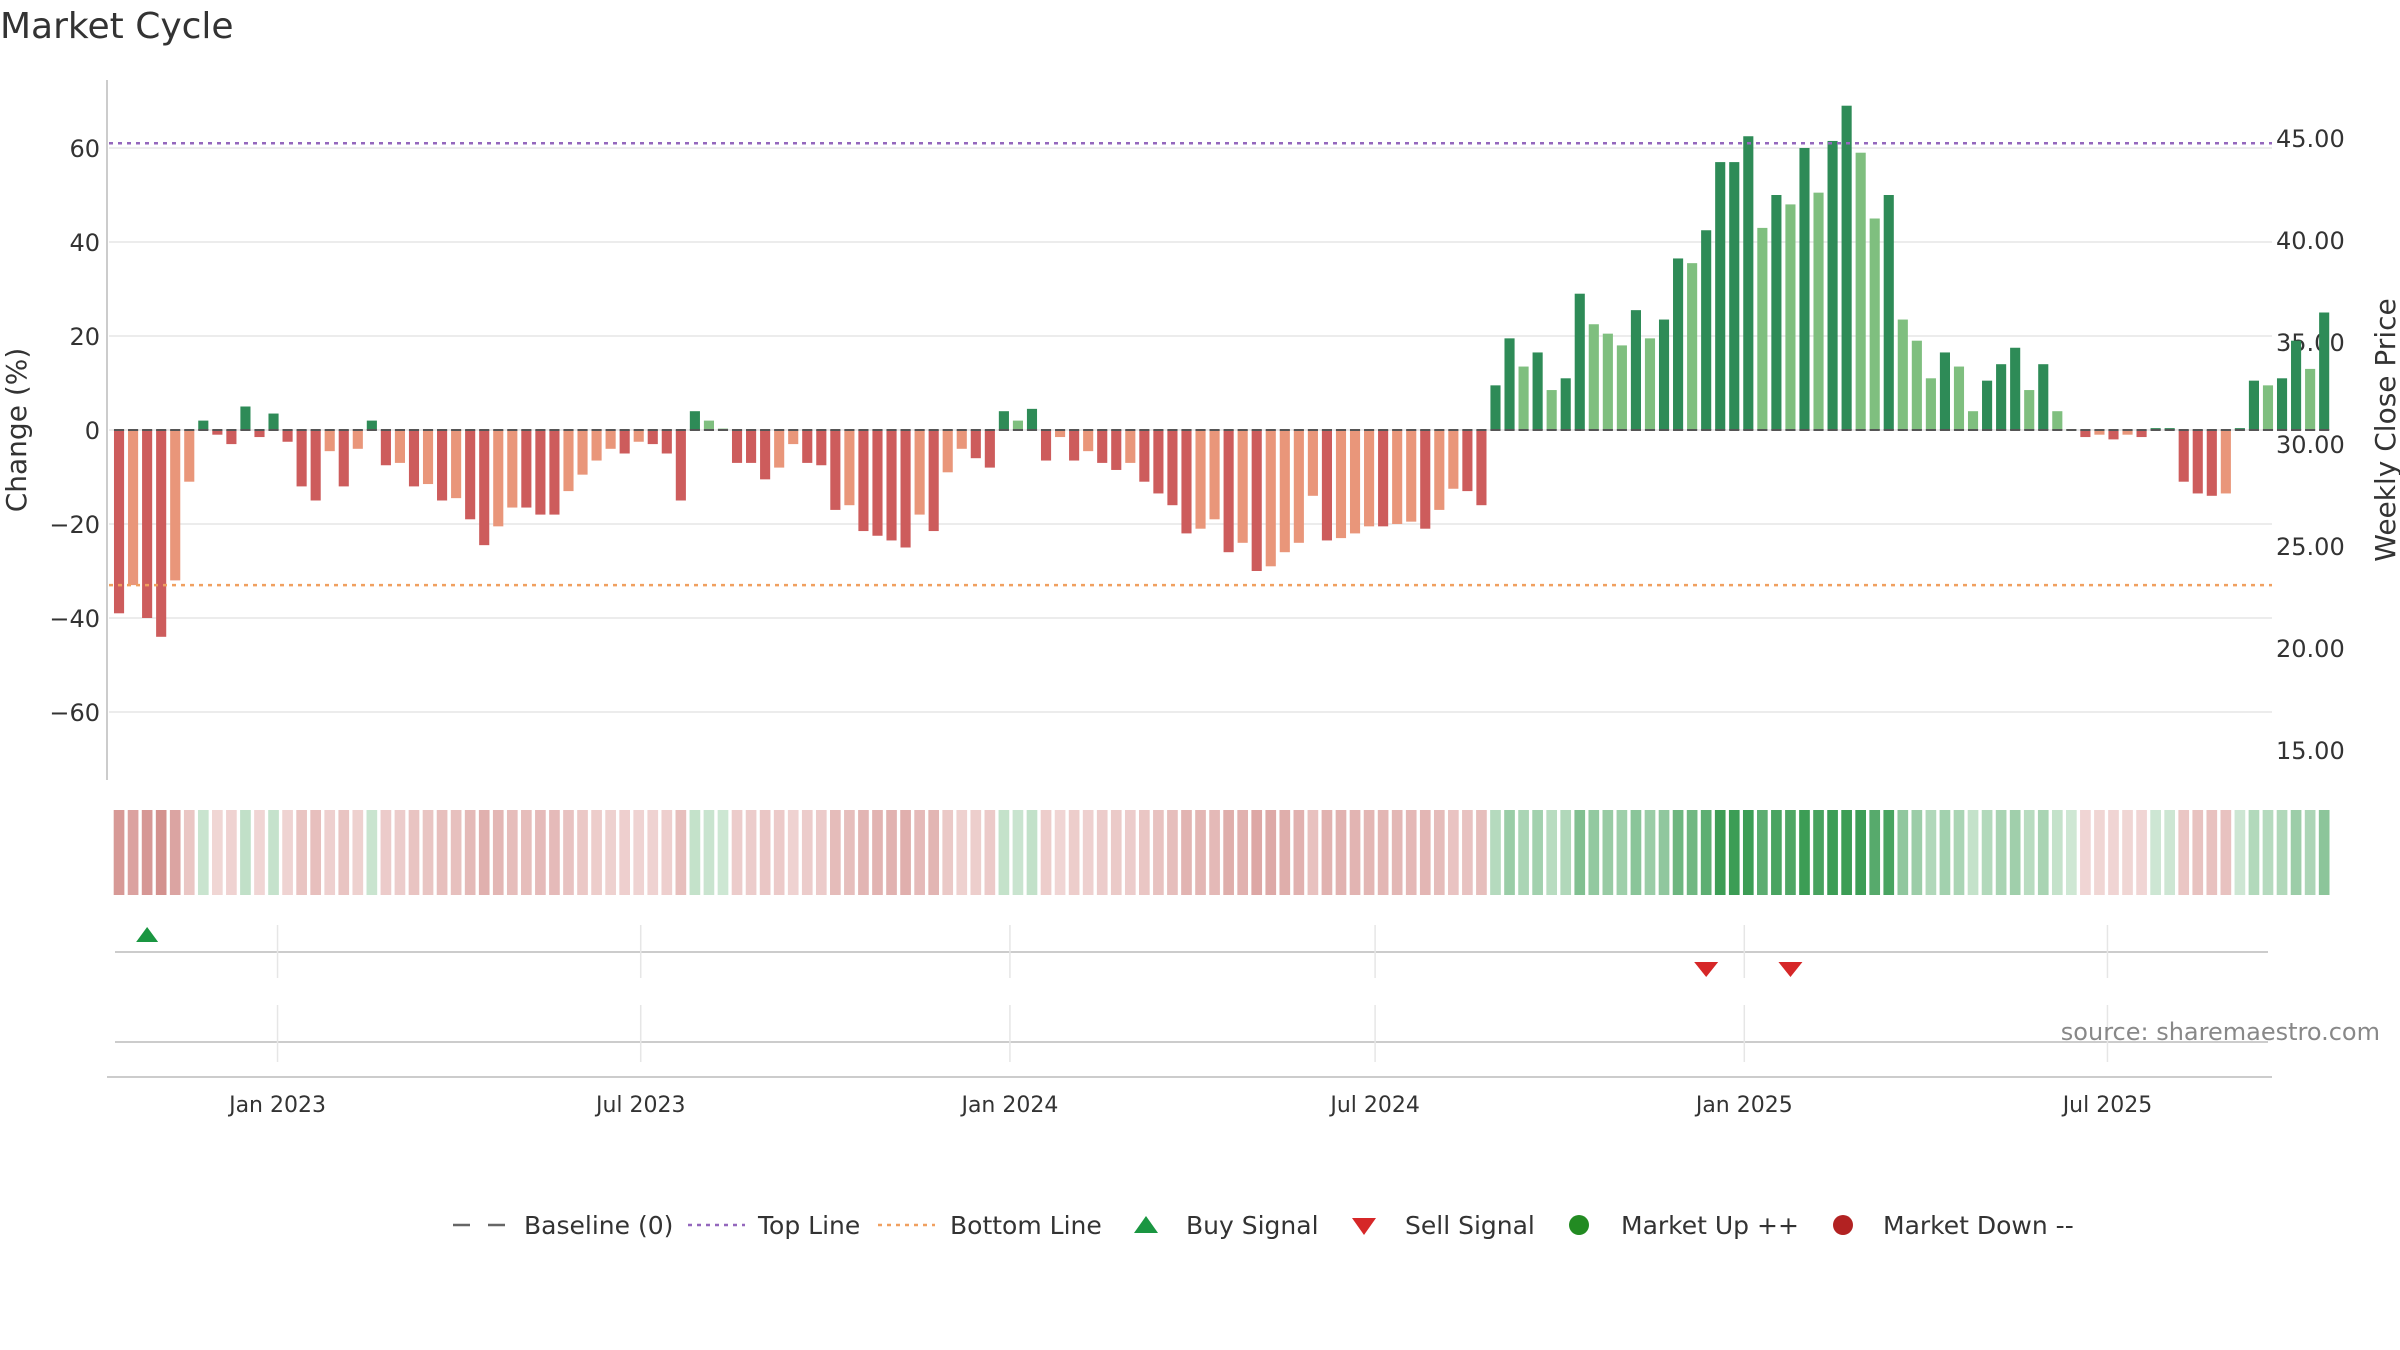 This screenshot has height=1350, width=2400. I want to click on y2-tick-label: 30.00, so click(2310, 445).